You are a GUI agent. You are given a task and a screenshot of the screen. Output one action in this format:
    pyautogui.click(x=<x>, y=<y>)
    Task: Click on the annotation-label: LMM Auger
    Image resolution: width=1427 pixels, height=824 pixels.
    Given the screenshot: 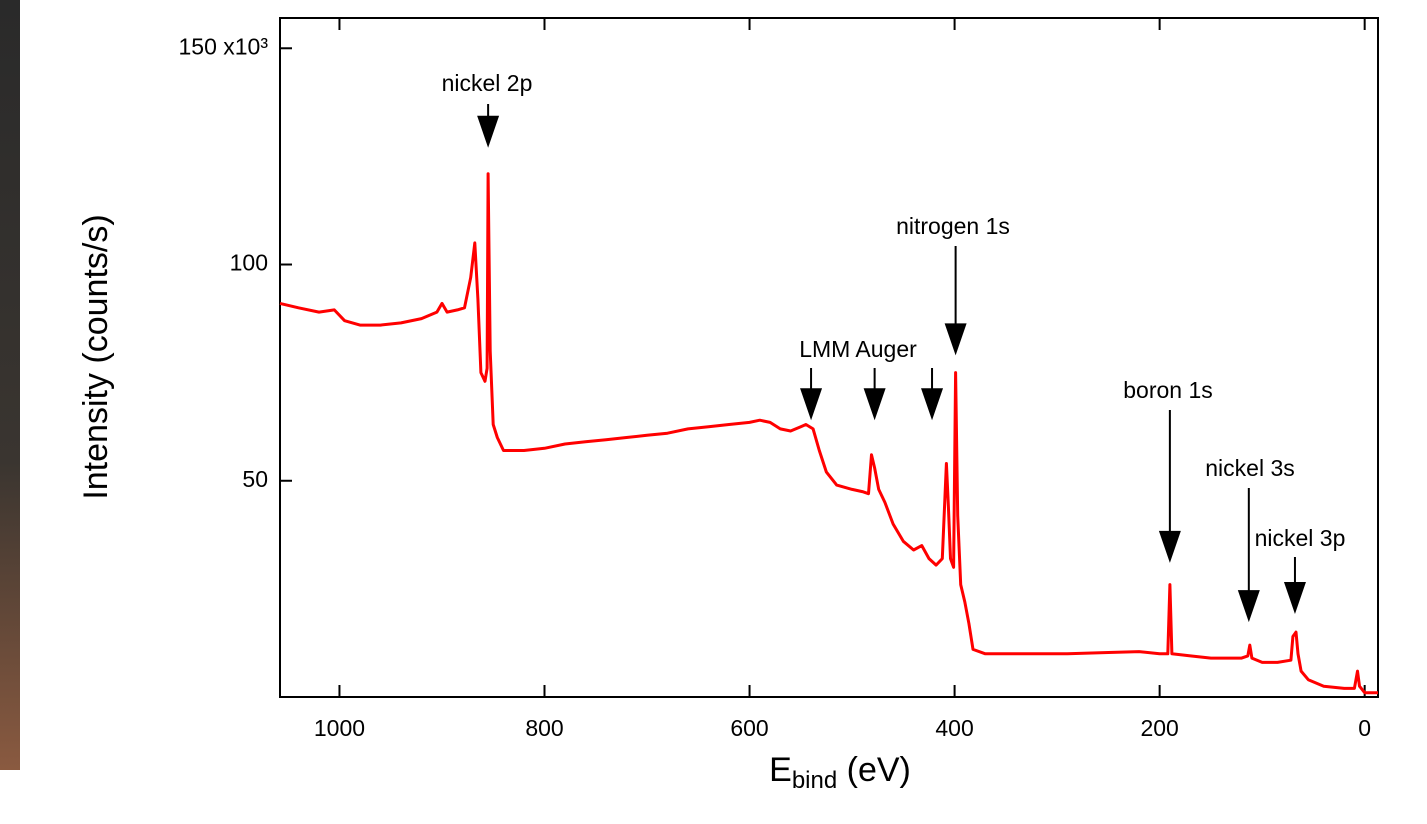 What is the action you would take?
    pyautogui.click(x=858, y=349)
    